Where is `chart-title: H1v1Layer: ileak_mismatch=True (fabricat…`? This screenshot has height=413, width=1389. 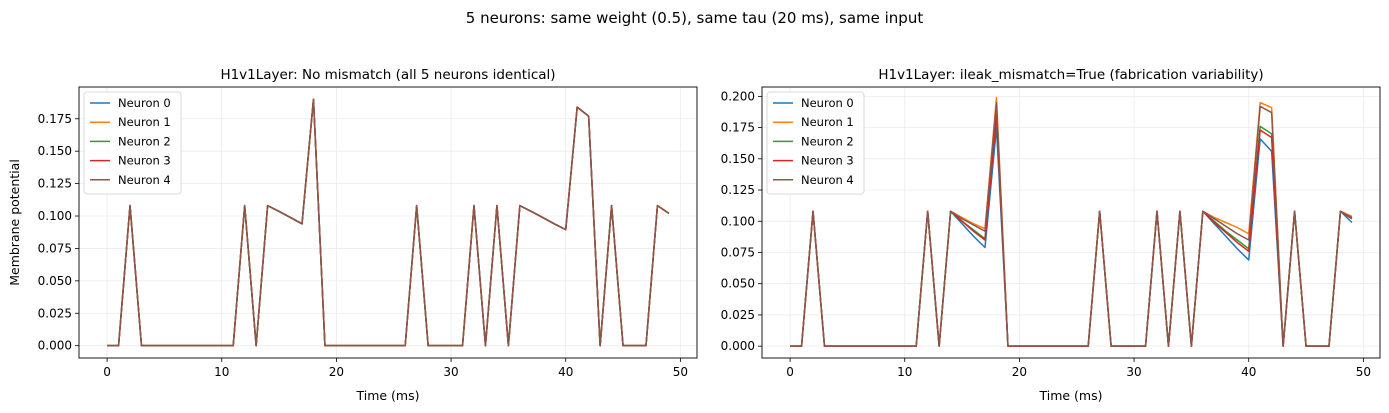 chart-title: H1v1Layer: ileak_mismatch=True (fabricat… is located at coordinates (1070, 75).